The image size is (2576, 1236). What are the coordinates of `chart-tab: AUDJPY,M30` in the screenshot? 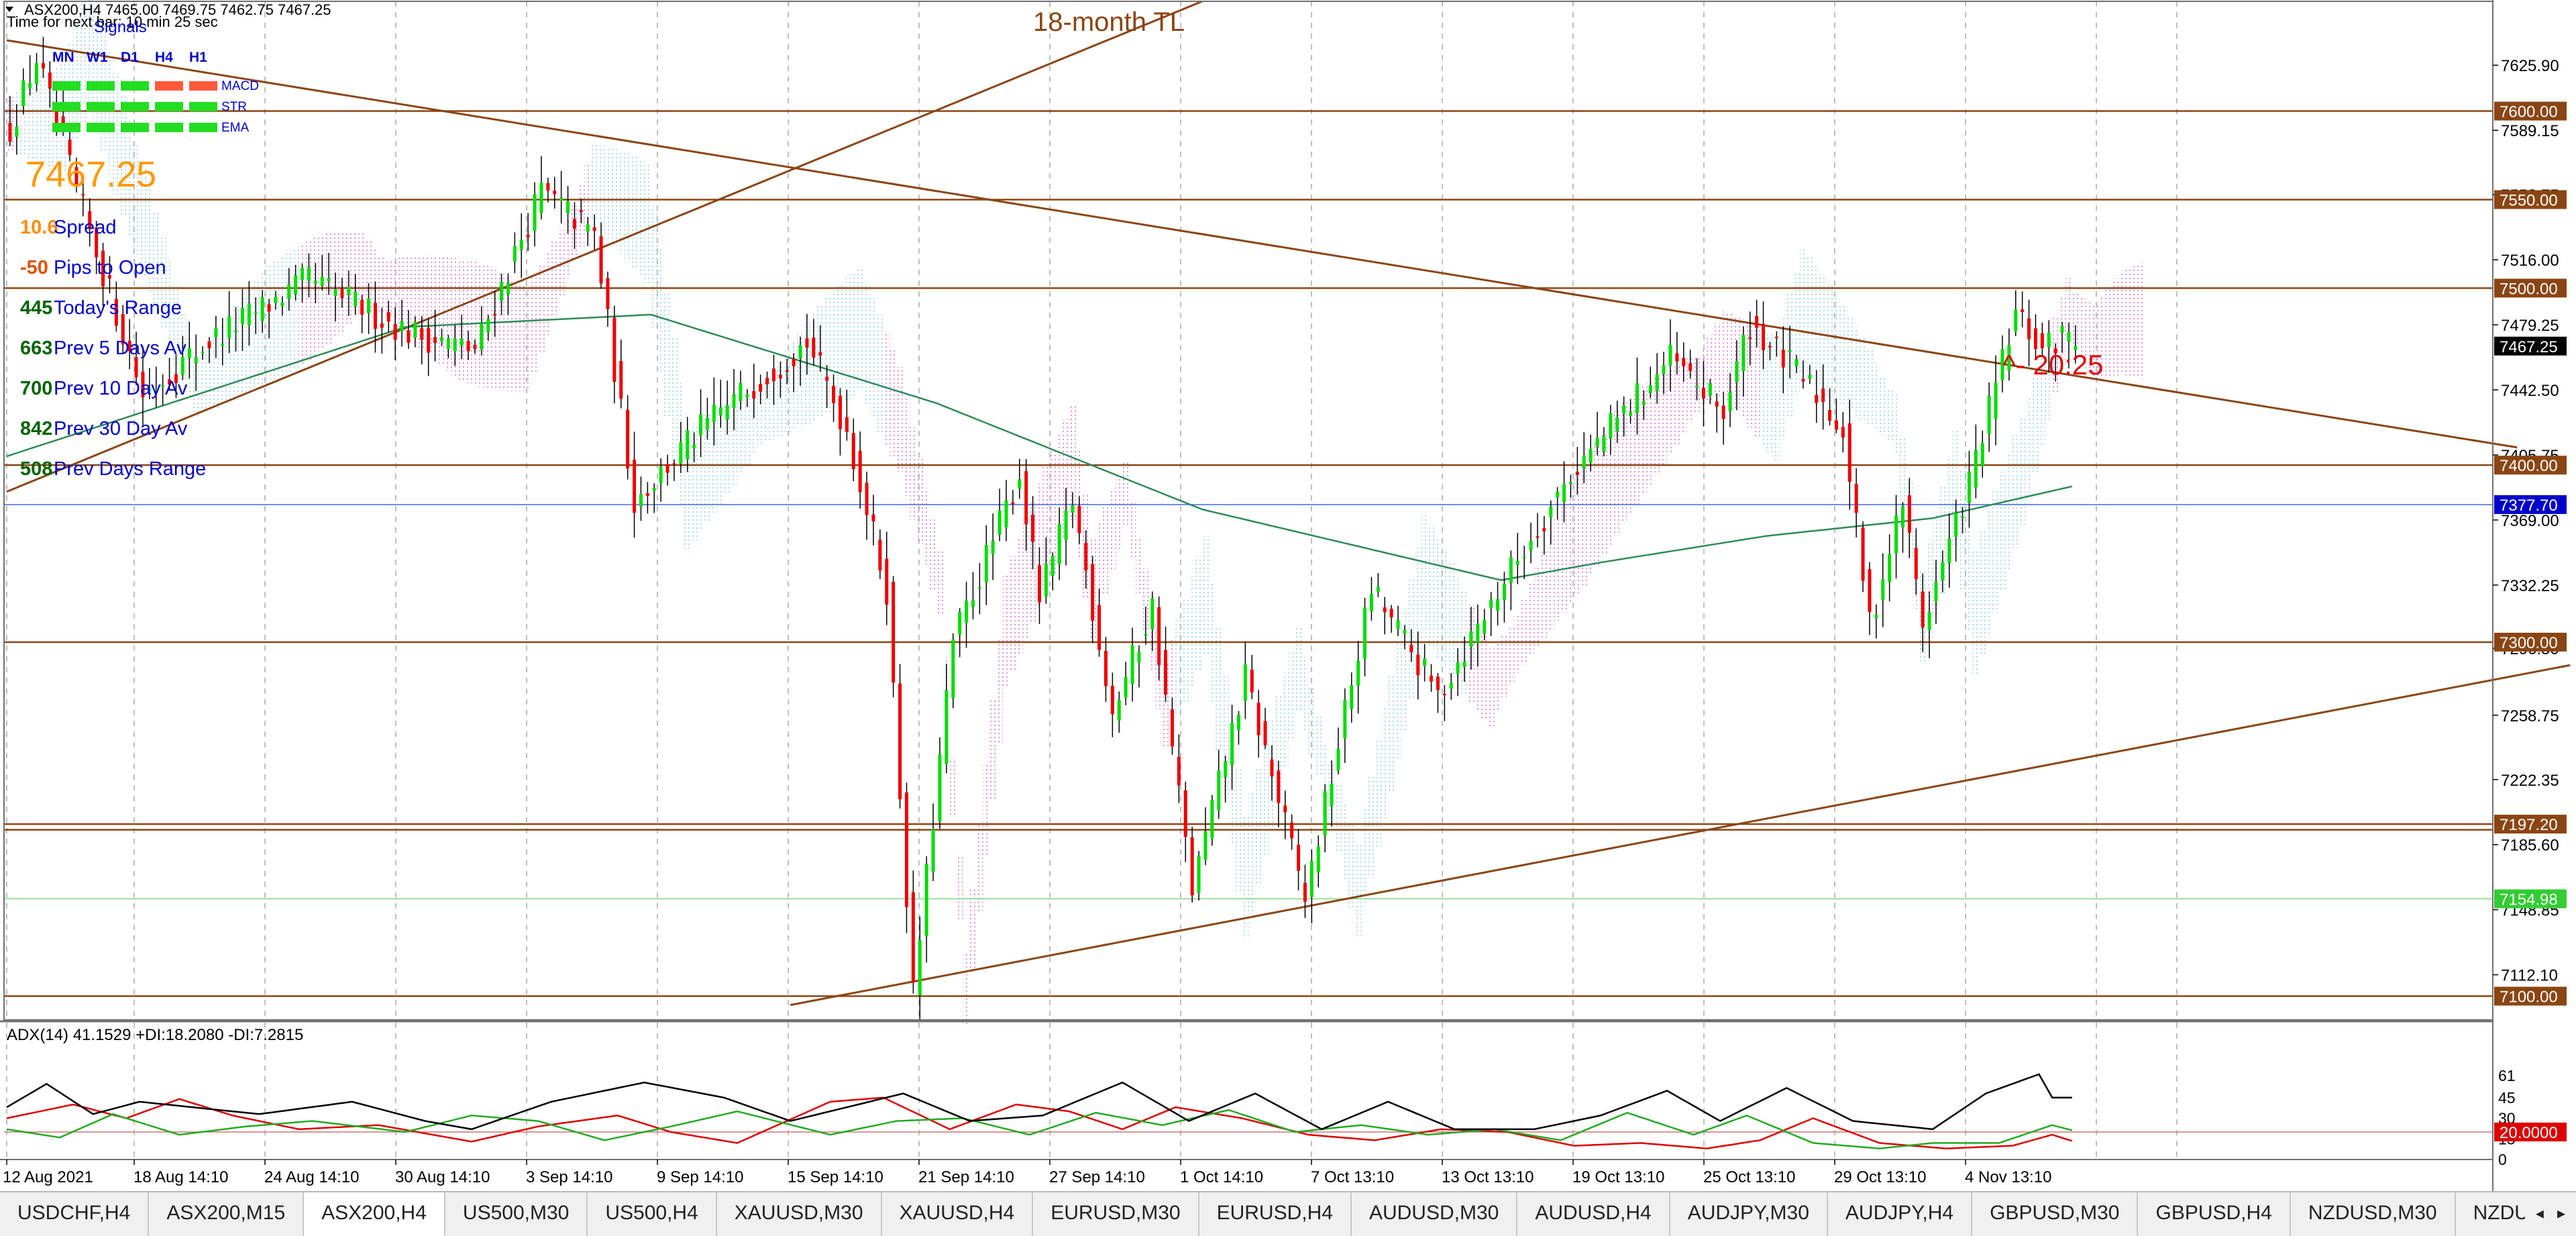 It's located at (1749, 1214).